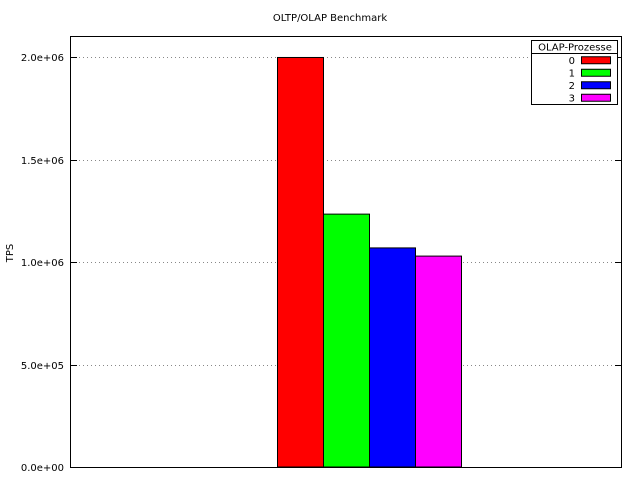 The height and width of the screenshot is (480, 640). I want to click on y-tick-label: 0.0e+00, so click(42, 468).